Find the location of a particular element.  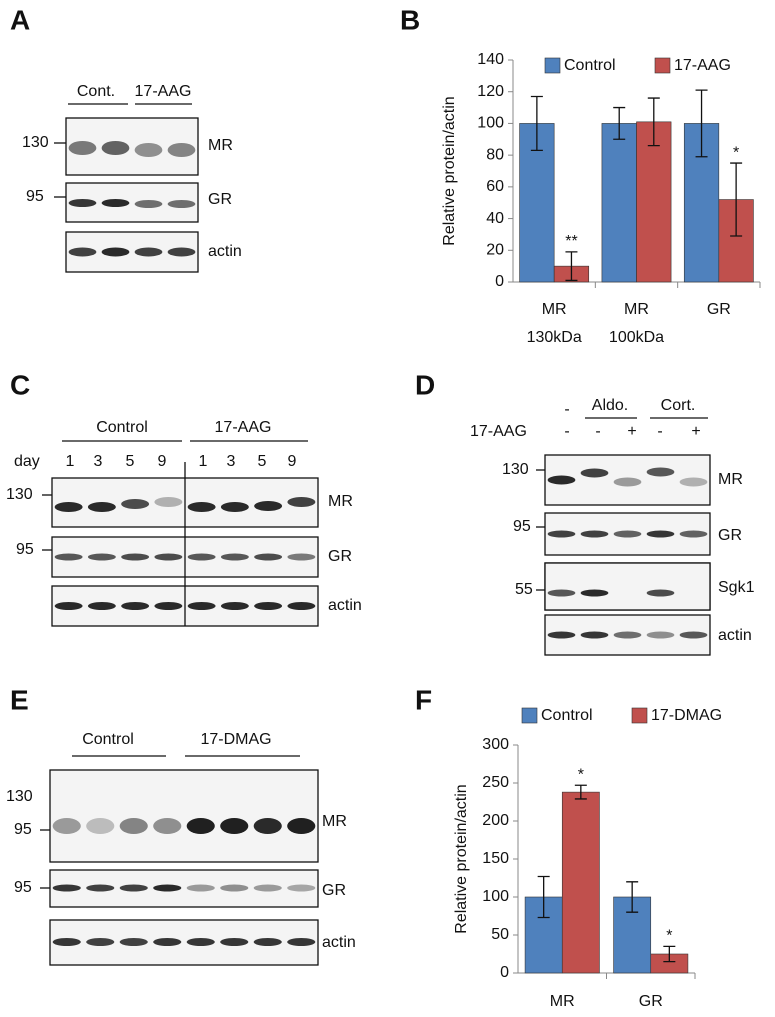

blot-frame is located at coordinates (184, 816).